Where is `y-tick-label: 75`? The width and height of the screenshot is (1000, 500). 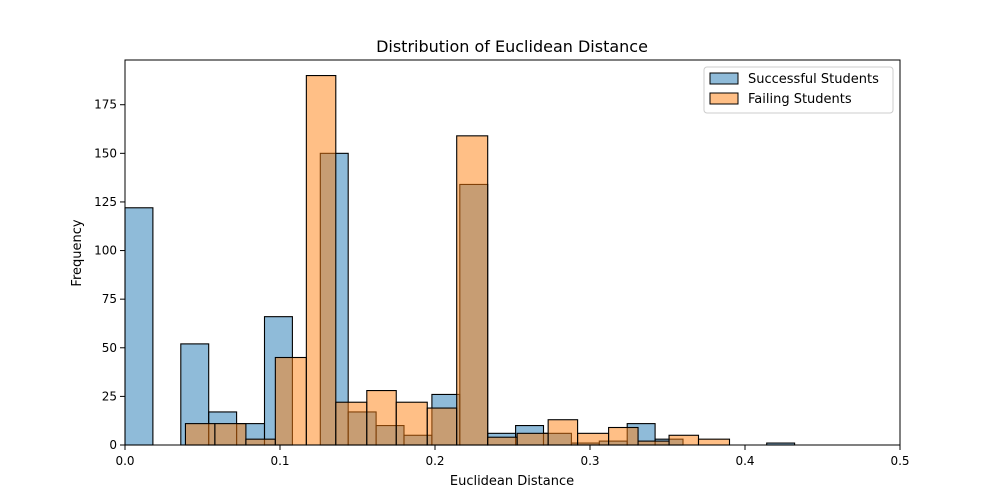 y-tick-label: 75 is located at coordinates (109, 299).